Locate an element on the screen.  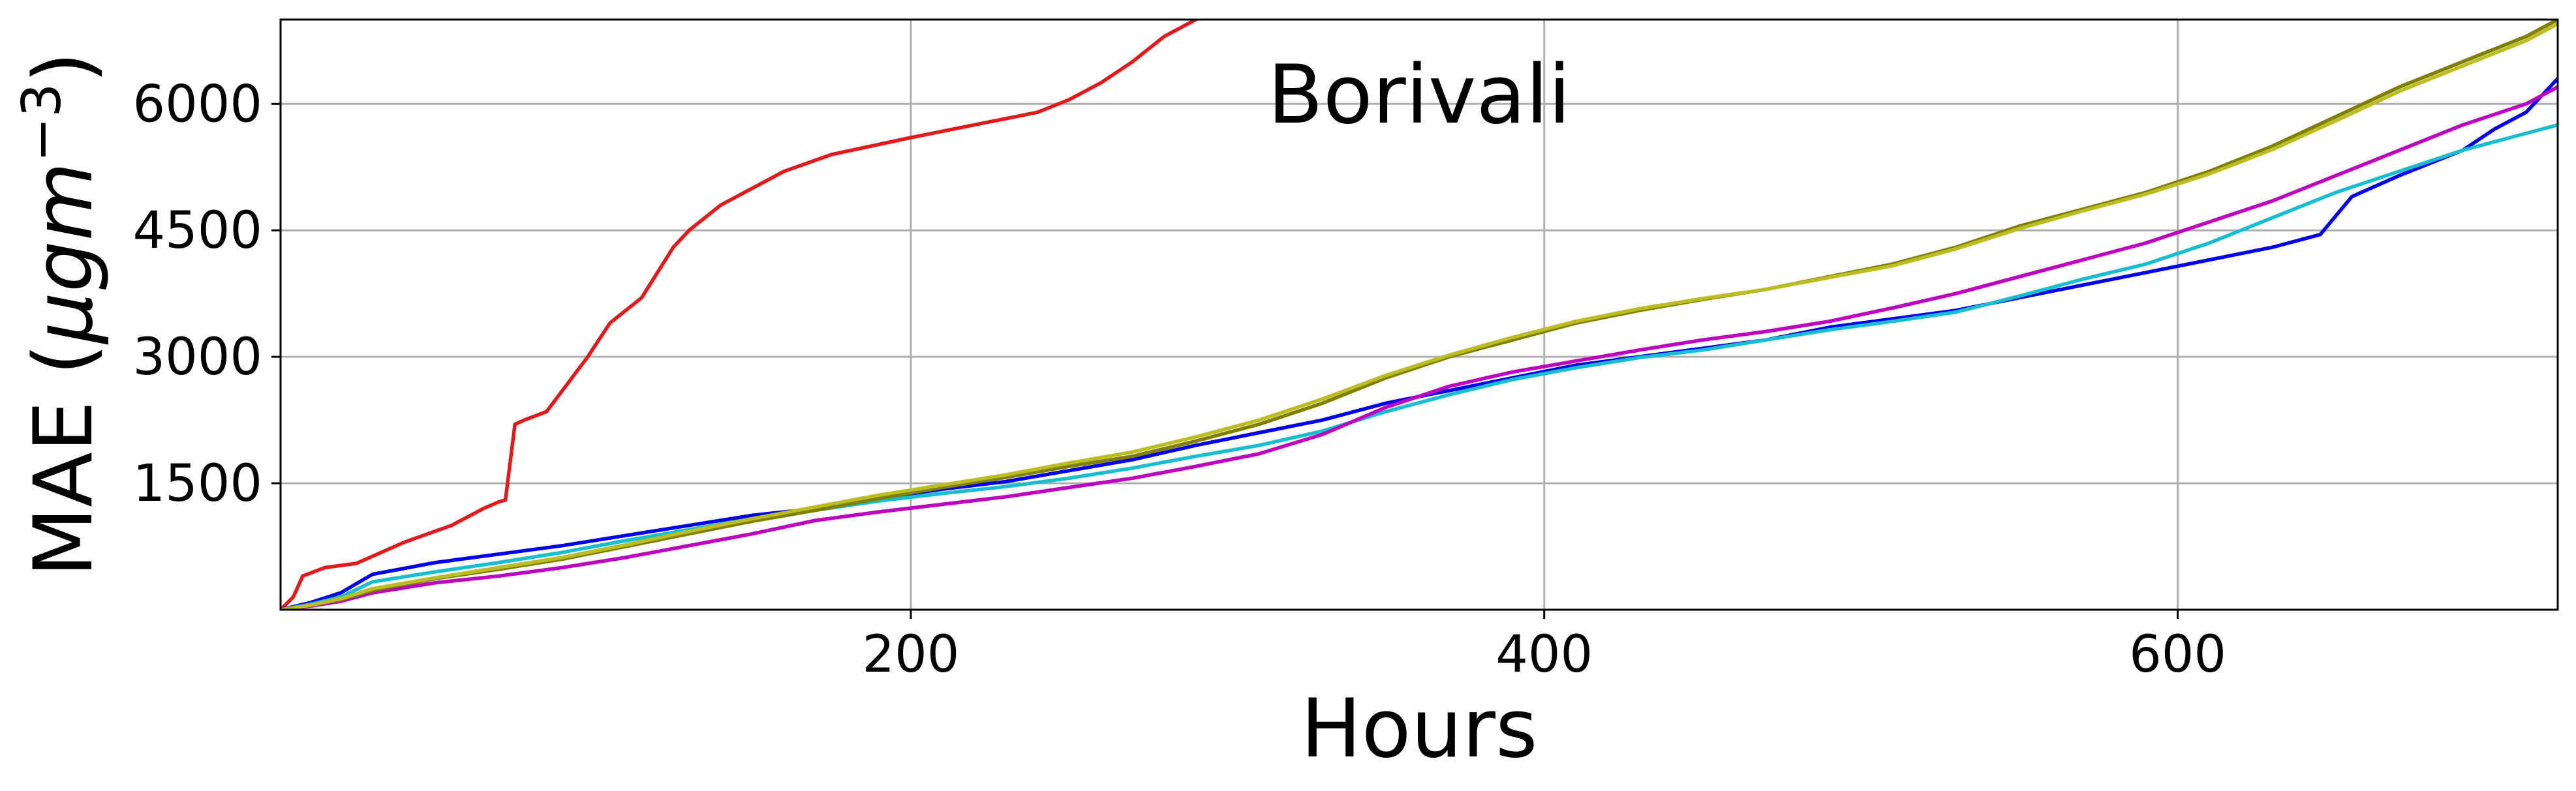
y-axis-label-exponent: −3 is located at coordinates (42, 122).